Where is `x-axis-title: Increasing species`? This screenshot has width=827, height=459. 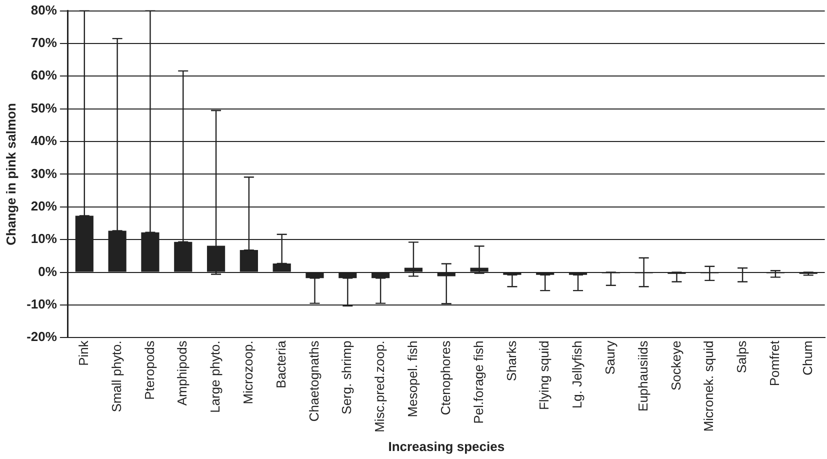
x-axis-title: Increasing species is located at coordinates (446, 446).